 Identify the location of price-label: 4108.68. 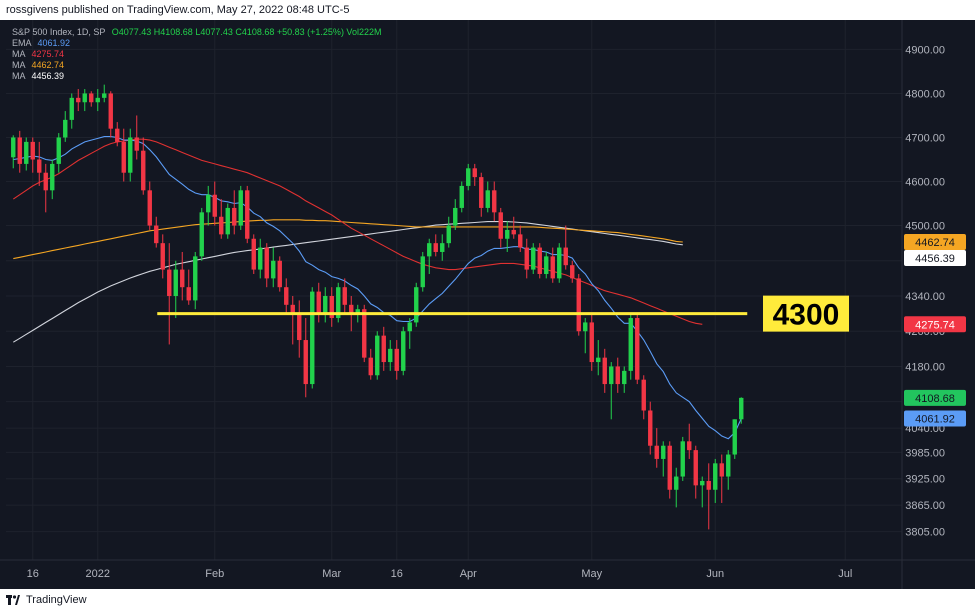
(935, 399).